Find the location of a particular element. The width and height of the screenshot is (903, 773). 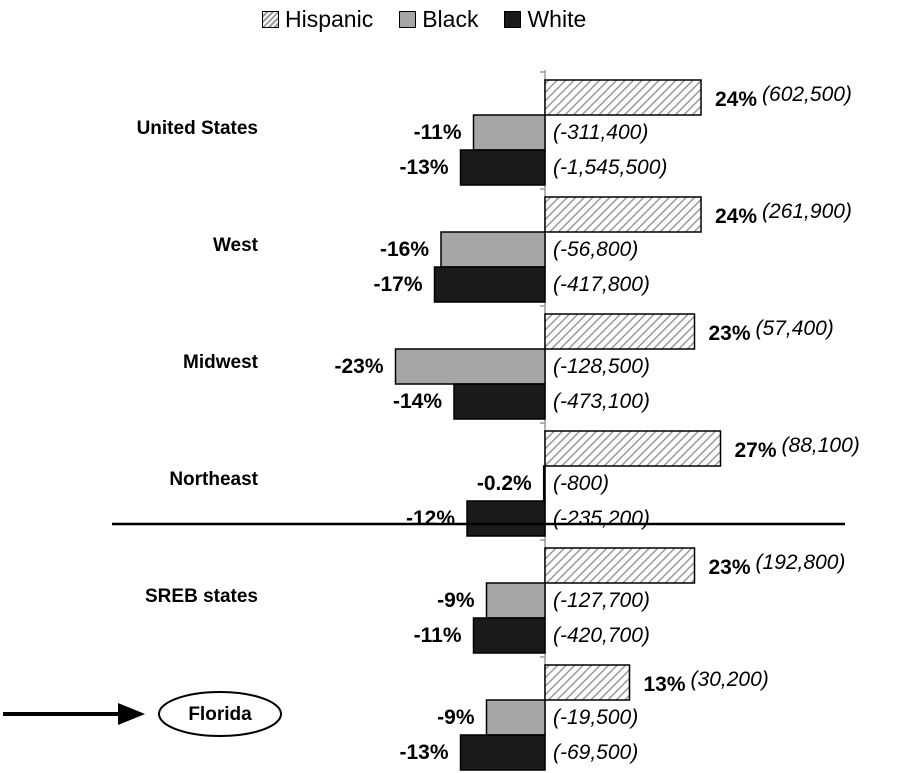

pct-label-hispanic-northeast: 27% is located at coordinates (756, 450).